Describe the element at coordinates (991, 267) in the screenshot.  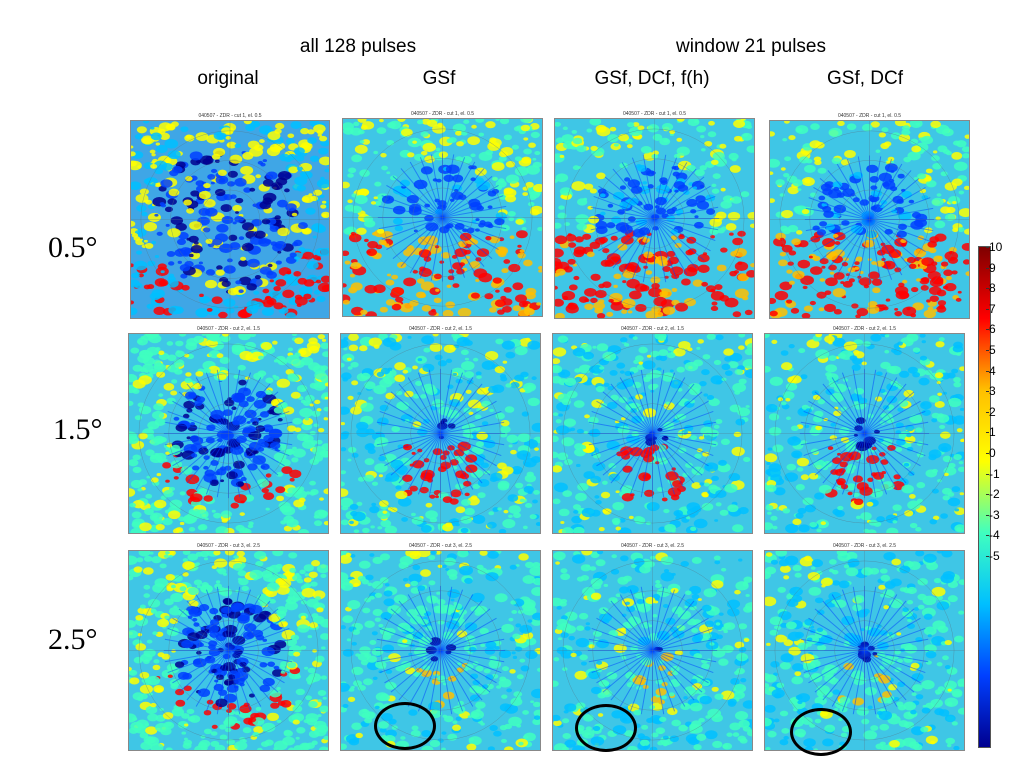
I see `colorbar-tick-label: 9` at that location.